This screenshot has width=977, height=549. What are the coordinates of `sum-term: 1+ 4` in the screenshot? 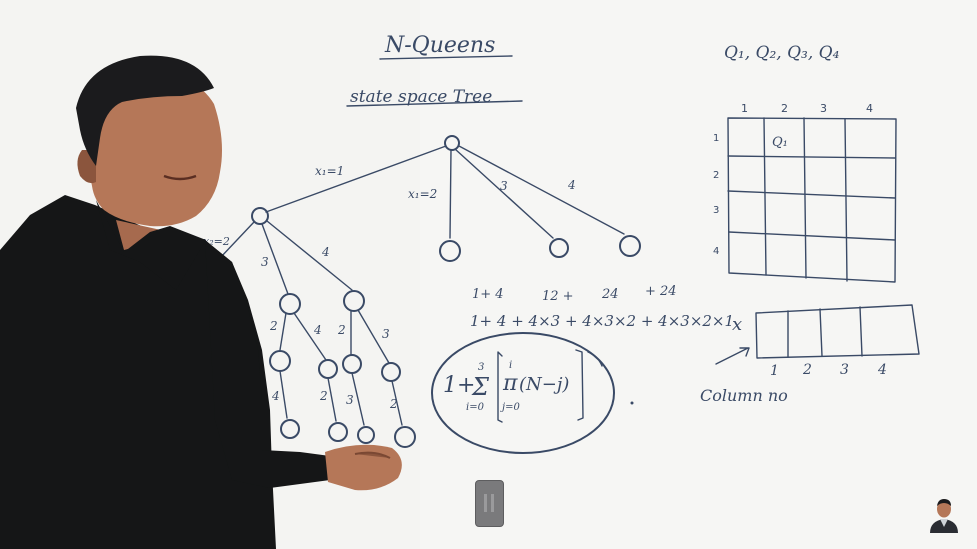 It's located at (488, 294).